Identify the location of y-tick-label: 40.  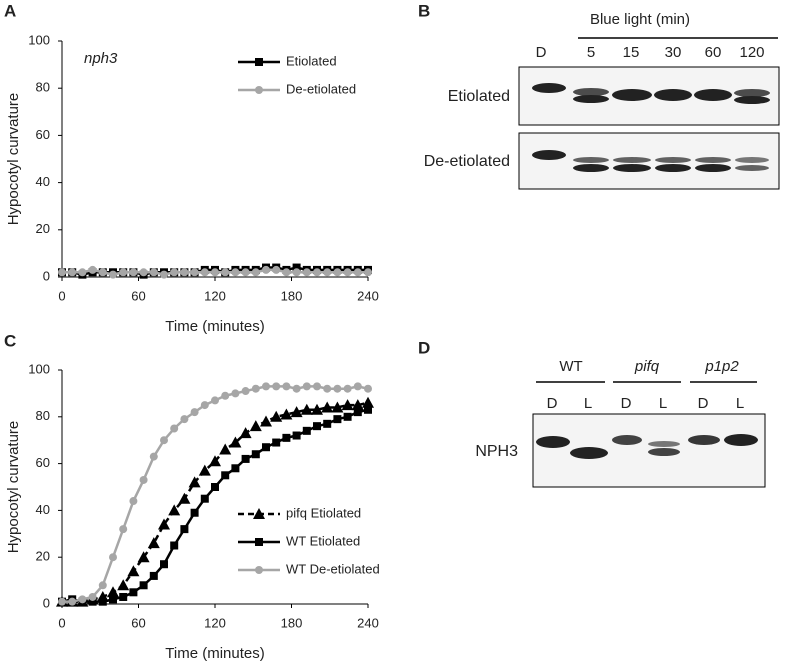
(43, 509).